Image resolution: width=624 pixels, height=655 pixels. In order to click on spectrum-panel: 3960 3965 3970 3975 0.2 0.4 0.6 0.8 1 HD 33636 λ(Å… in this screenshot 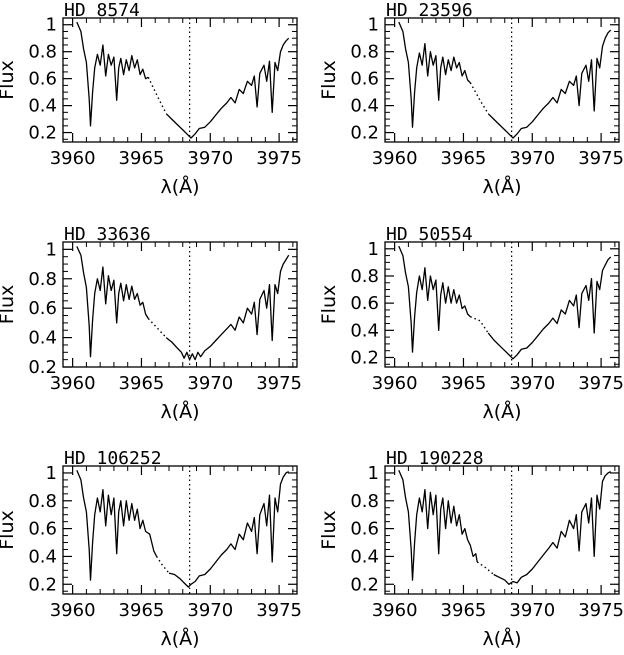, I will do `click(151, 323)`.